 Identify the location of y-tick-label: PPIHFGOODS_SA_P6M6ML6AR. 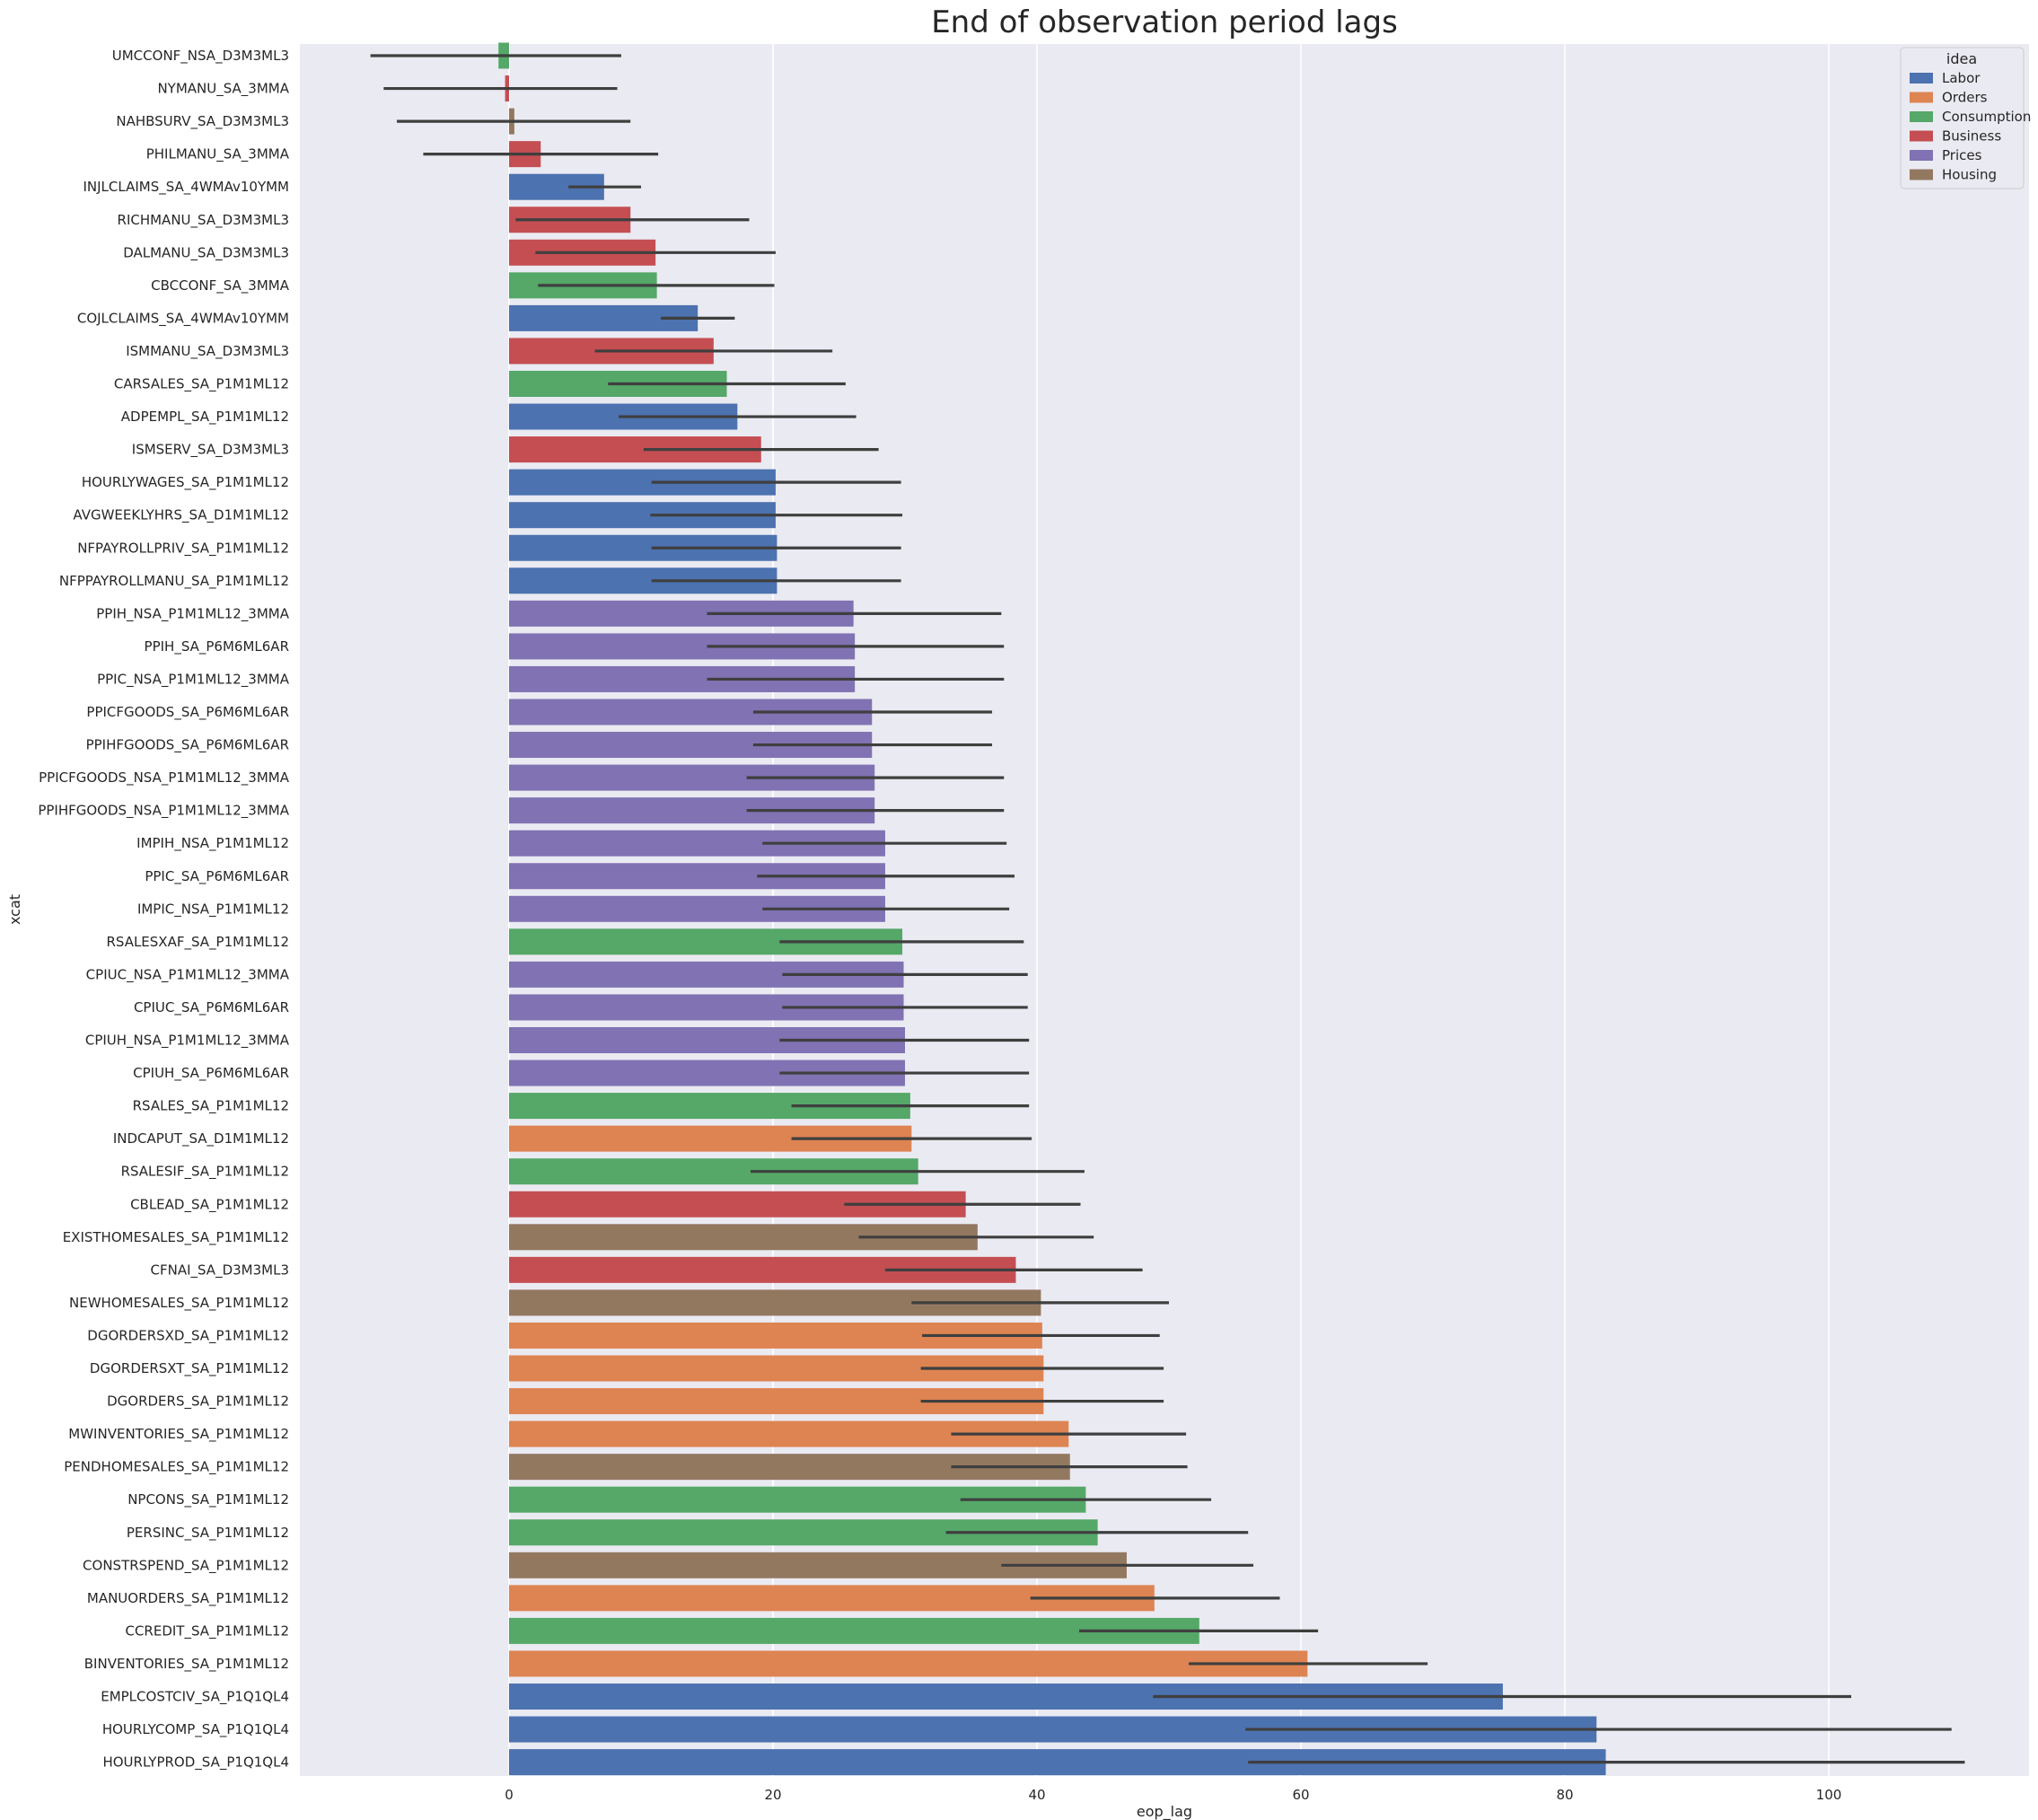
(187, 745).